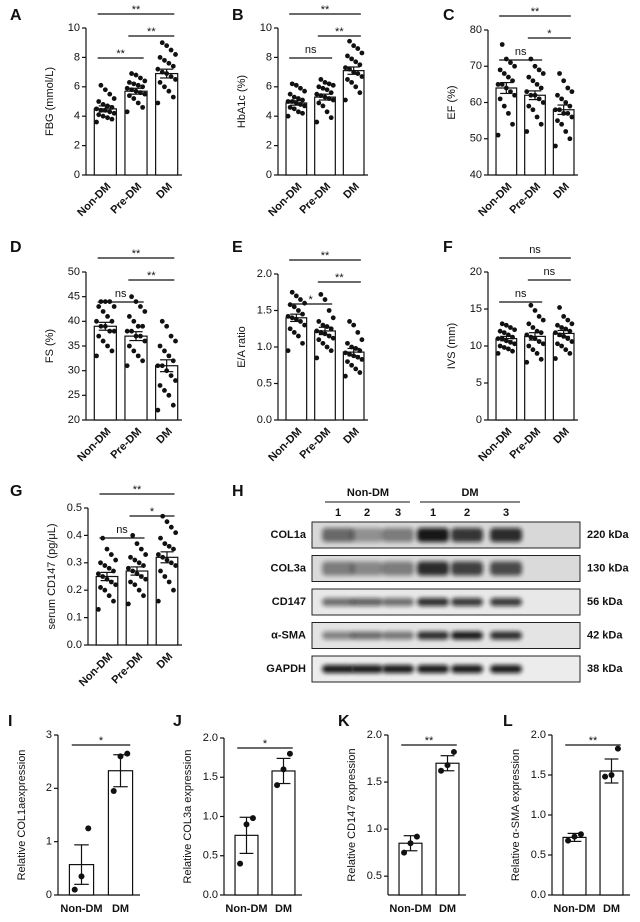 Image resolution: width=640 pixels, height=922 pixels. I want to click on y-tick-label: 40, so click(74, 321).